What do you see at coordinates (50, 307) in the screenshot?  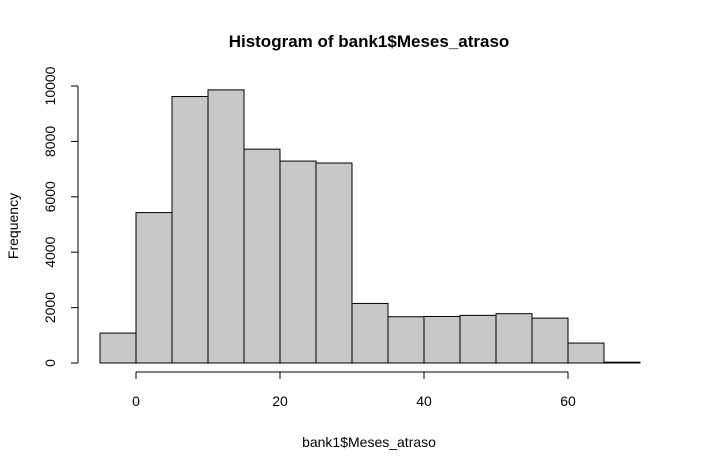 I see `y-tick-label: 2000` at bounding box center [50, 307].